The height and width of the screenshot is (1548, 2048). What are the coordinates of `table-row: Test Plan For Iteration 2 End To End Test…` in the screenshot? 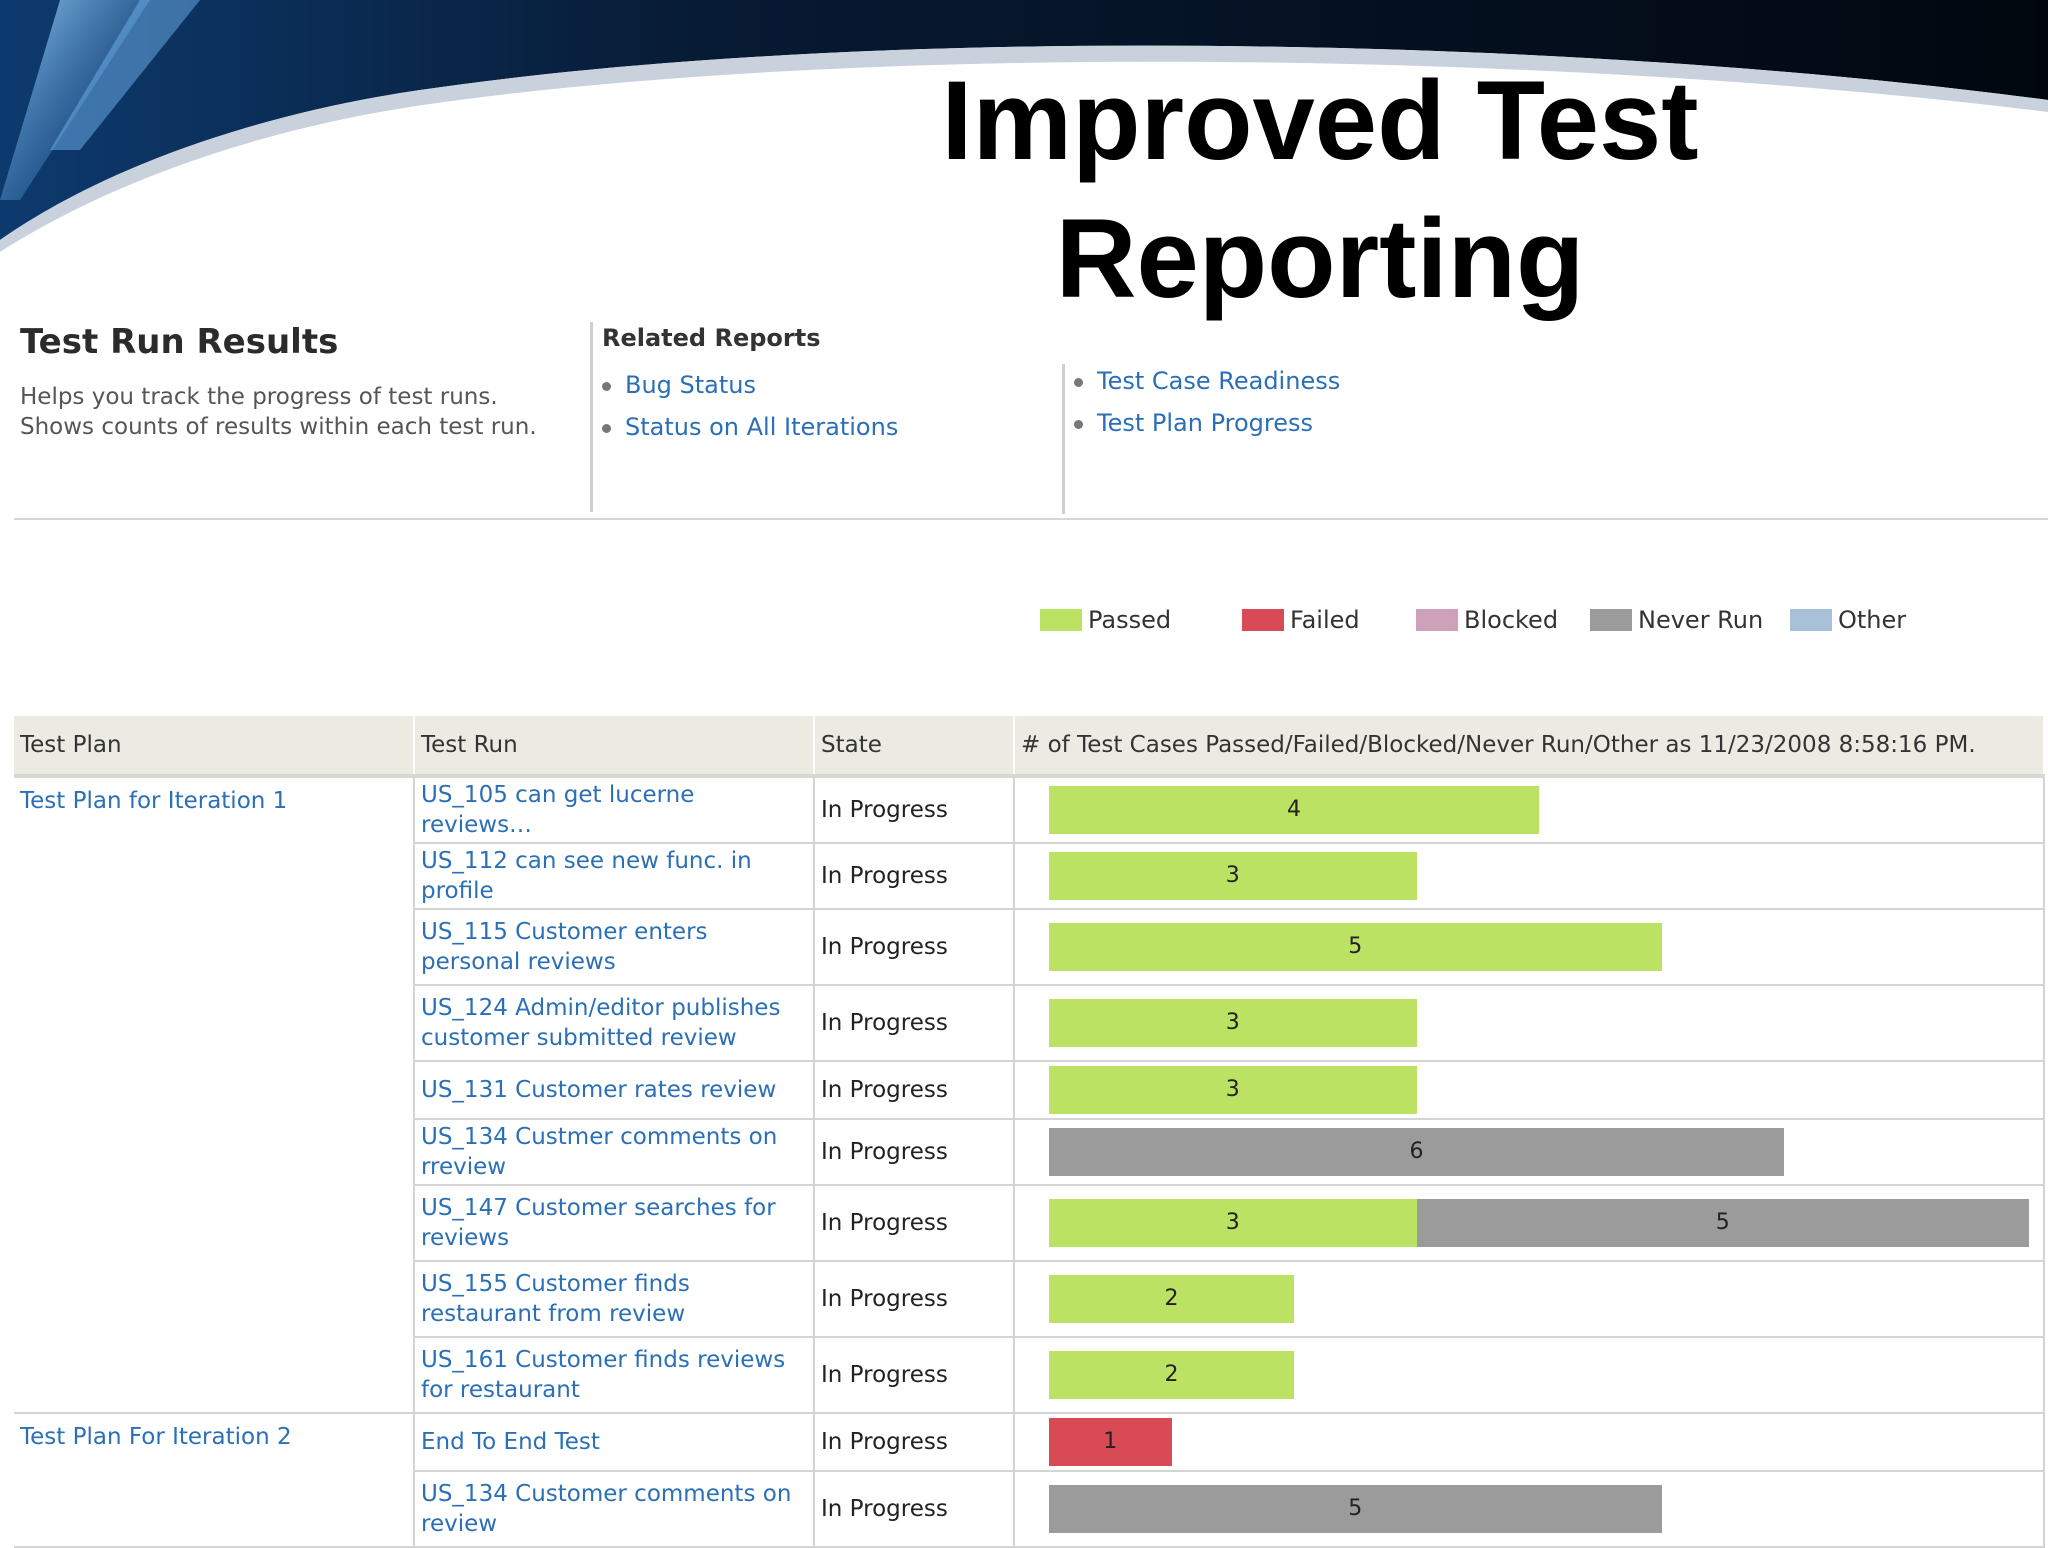 It's located at (1029, 1480).